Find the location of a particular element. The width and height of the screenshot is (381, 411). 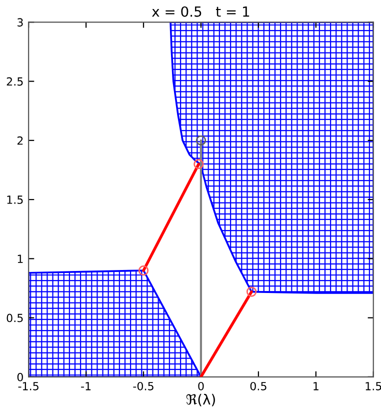

y-tick-label: 2.5 is located at coordinates (14, 81).